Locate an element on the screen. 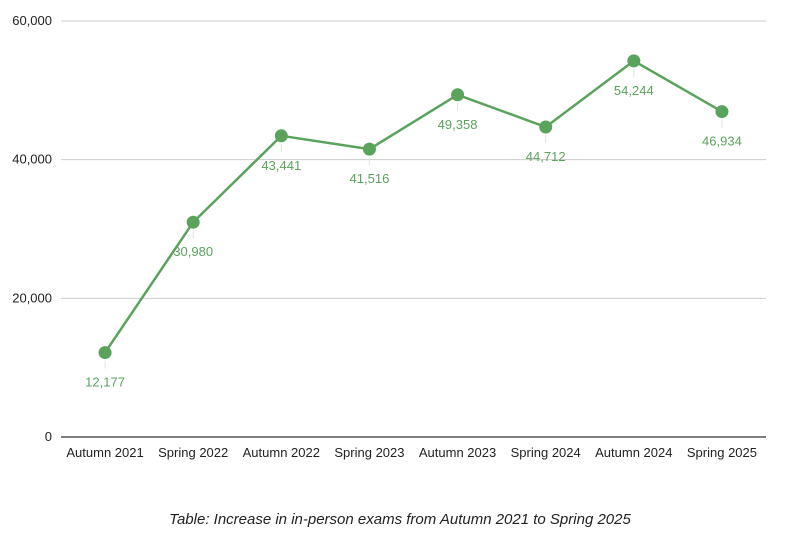 This screenshot has width=800, height=560. data-label: 43,441 is located at coordinates (281, 165).